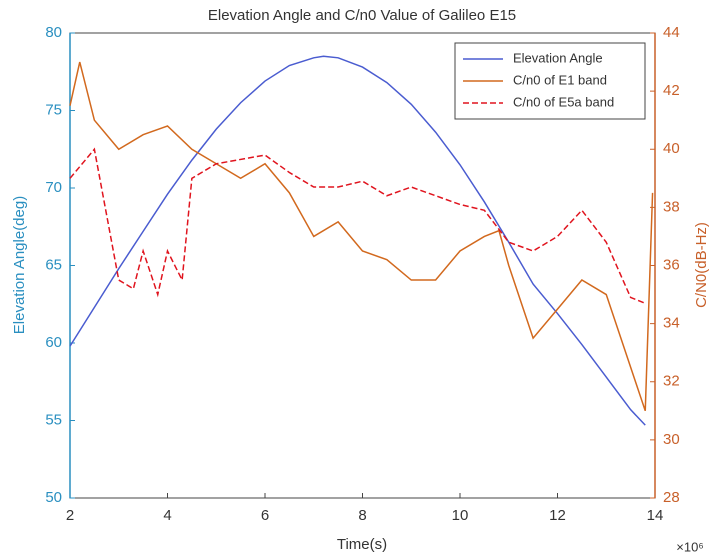 This screenshot has height=557, width=715. What do you see at coordinates (19, 265) in the screenshot?
I see `y-axis-label: Elevation Angle(deg)` at bounding box center [19, 265].